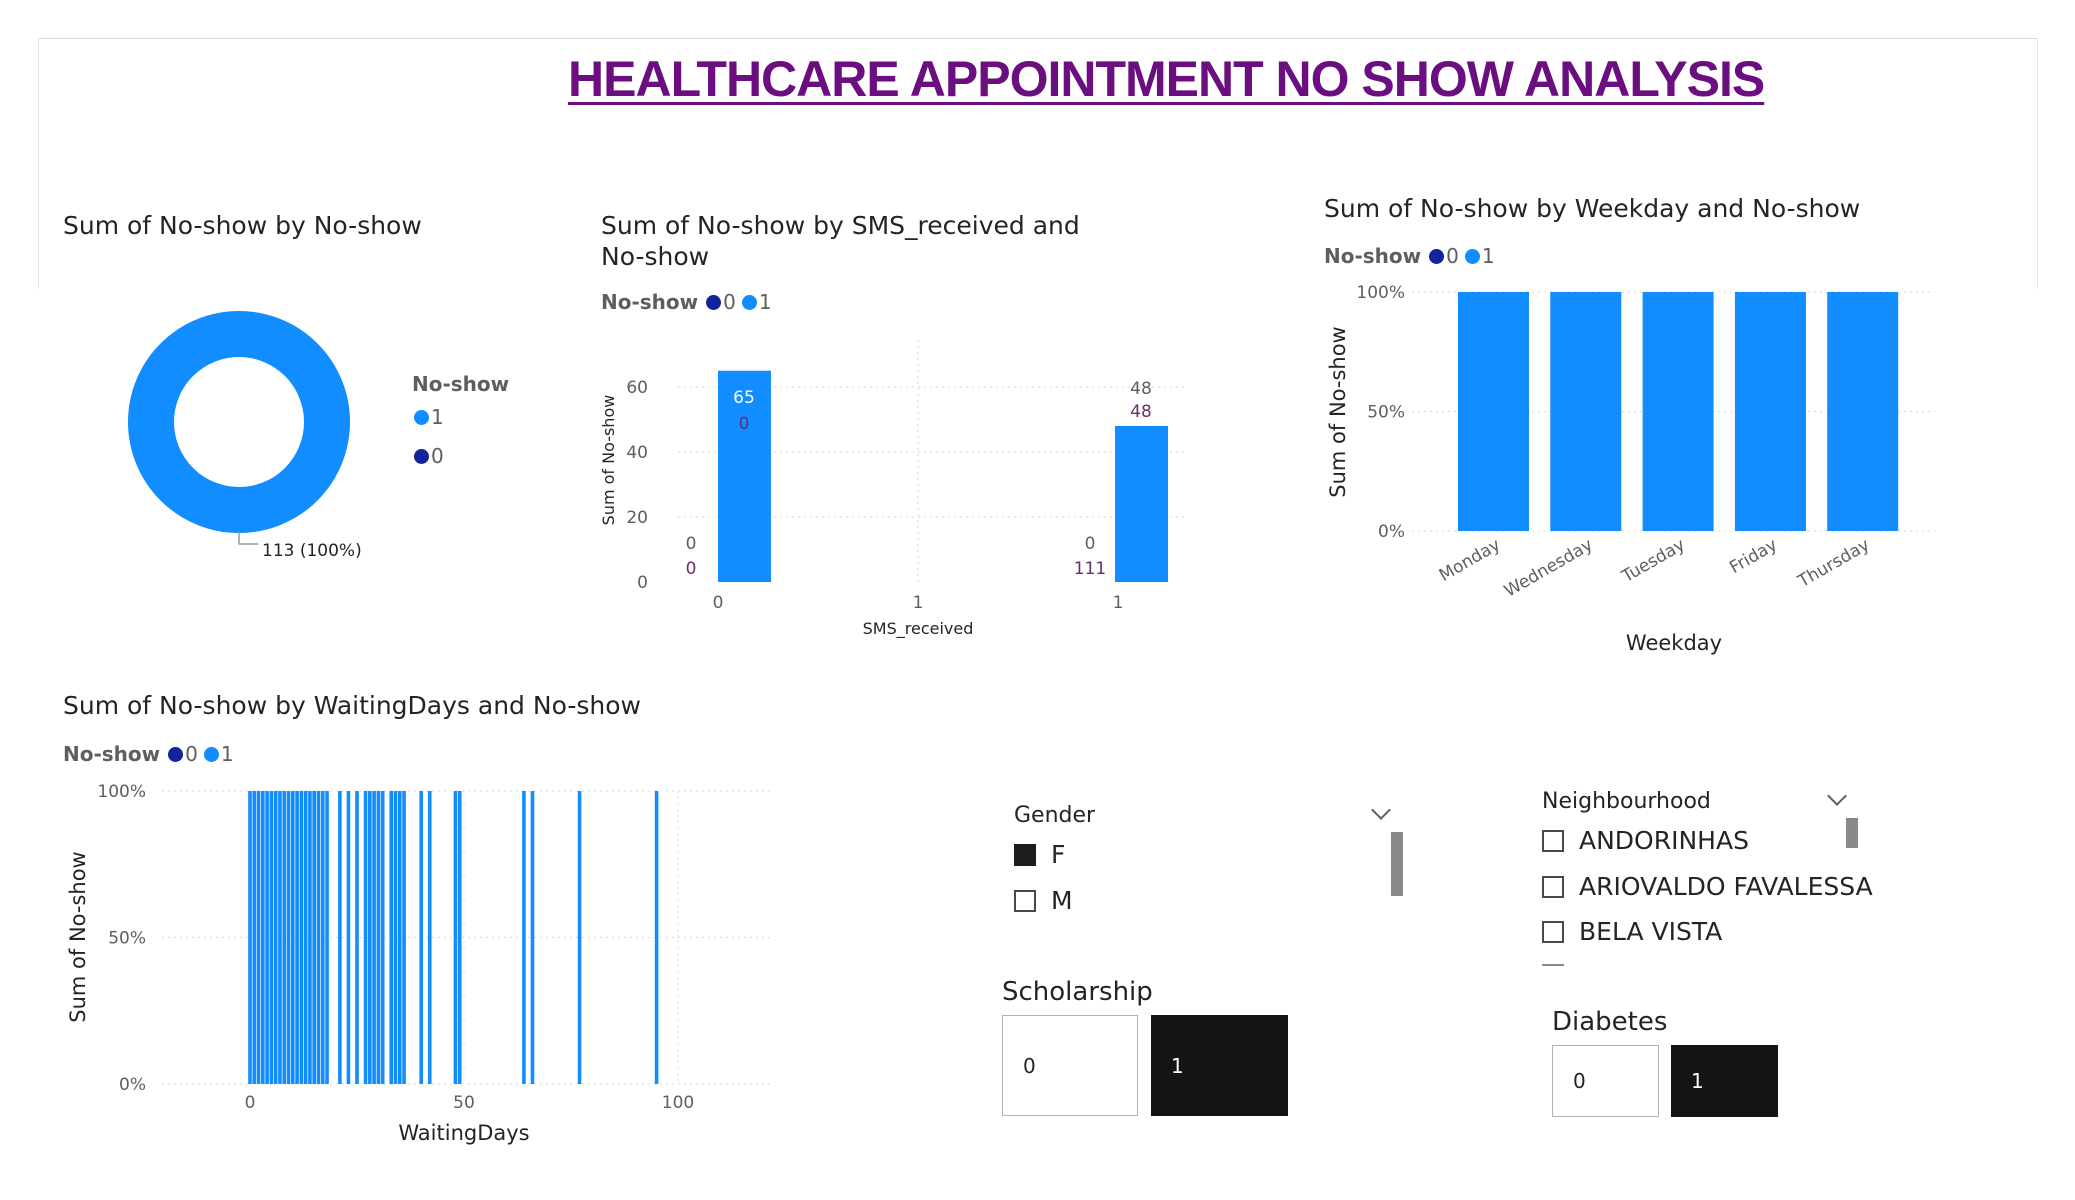 The image size is (2075, 1200). I want to click on sms-chart-title-line1: Sum of No-show by SMS_received and, so click(840, 225).